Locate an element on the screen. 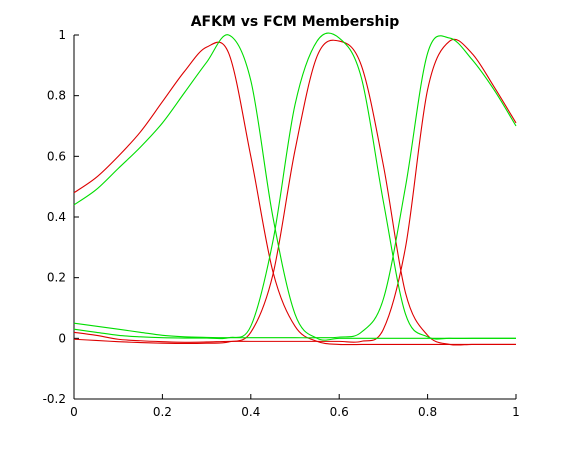 The image size is (570, 450). y-tick-label: 0.8 is located at coordinates (56, 96).